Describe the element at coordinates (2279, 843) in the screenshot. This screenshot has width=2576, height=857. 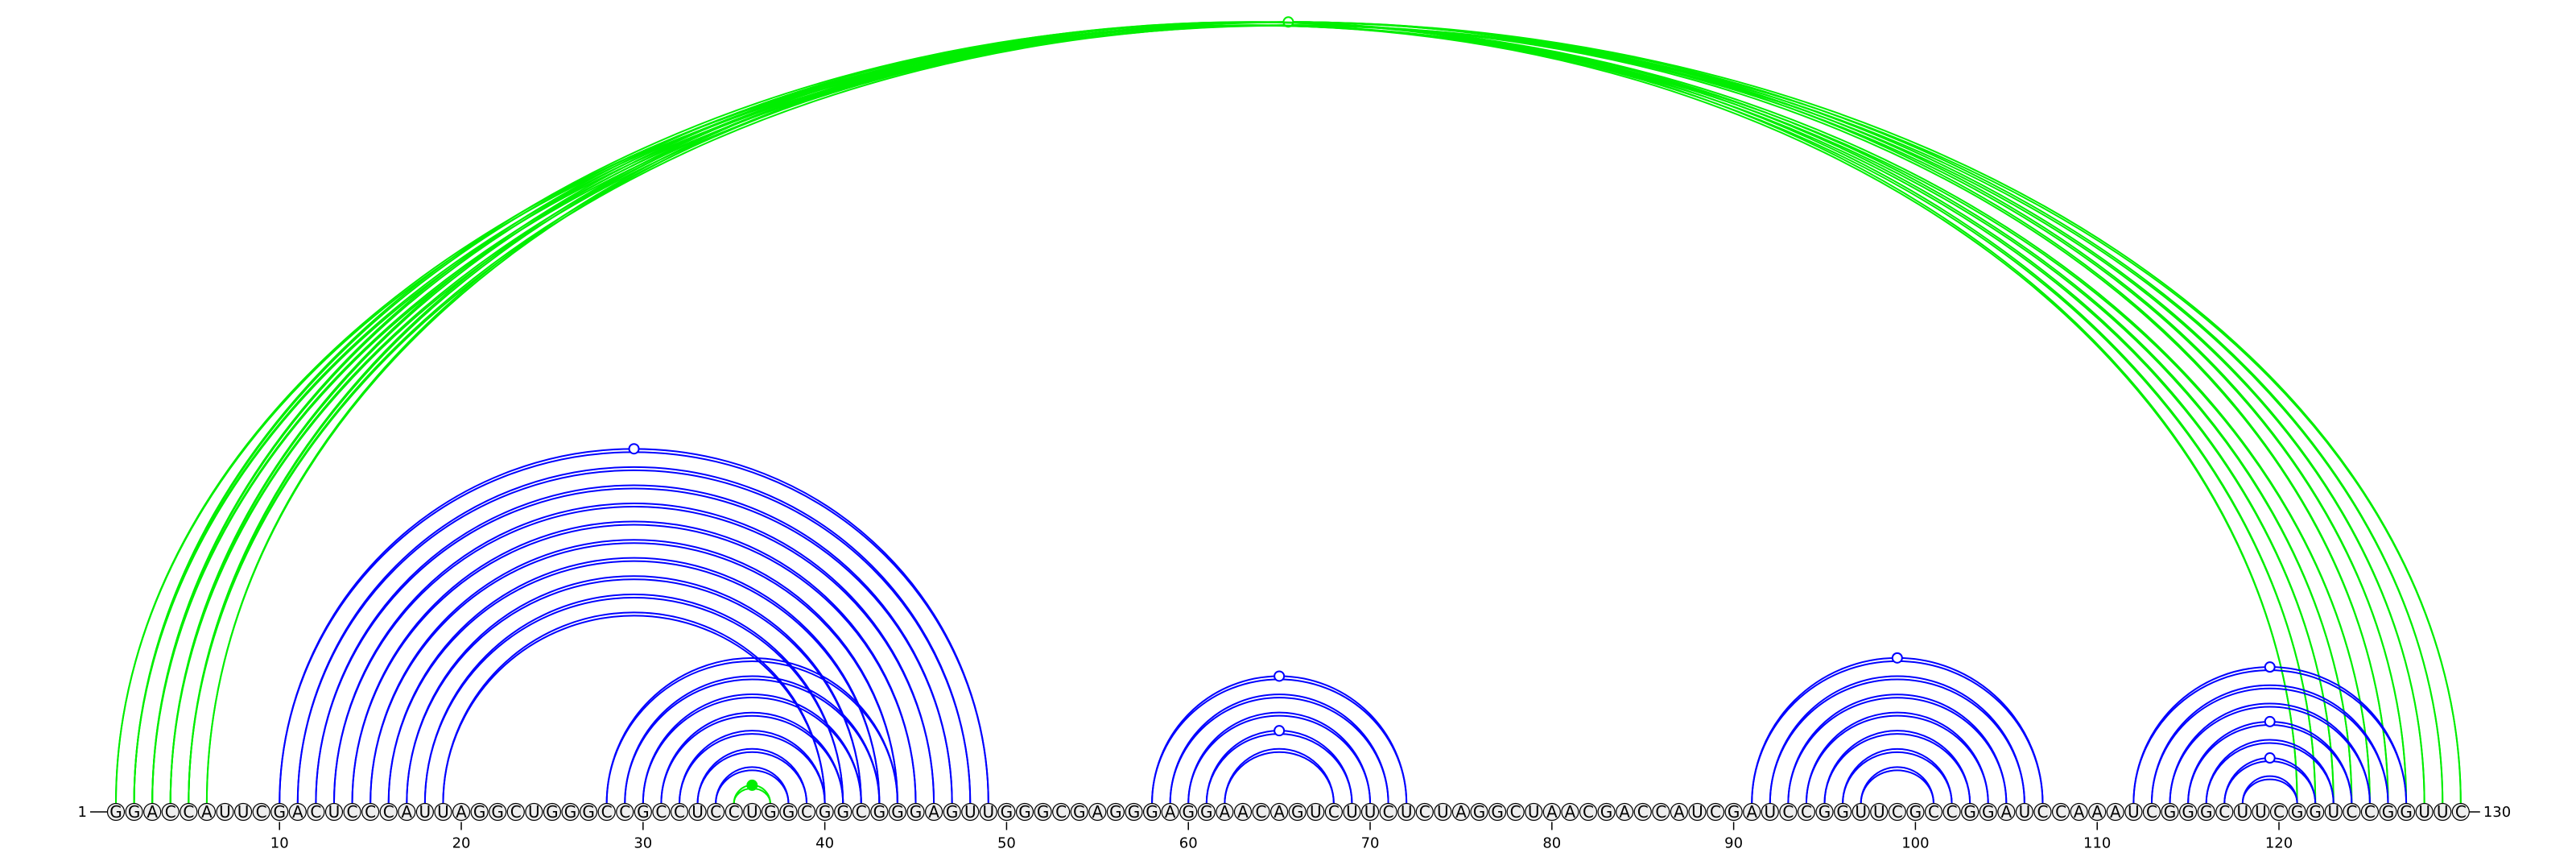
I see `tick-label: 120` at that location.